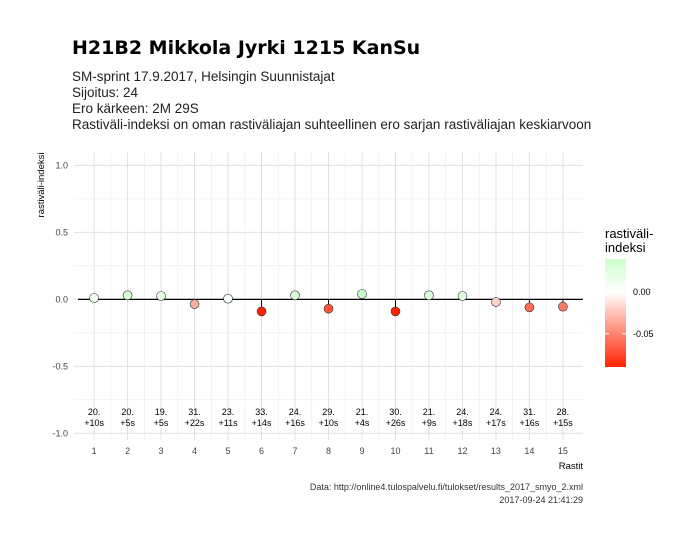 The height and width of the screenshot is (540, 697). I want to click on x-tick-labels: 1 2 3 4 5 6 7 8 9 10 11 12 13 14 15, so click(330, 451).